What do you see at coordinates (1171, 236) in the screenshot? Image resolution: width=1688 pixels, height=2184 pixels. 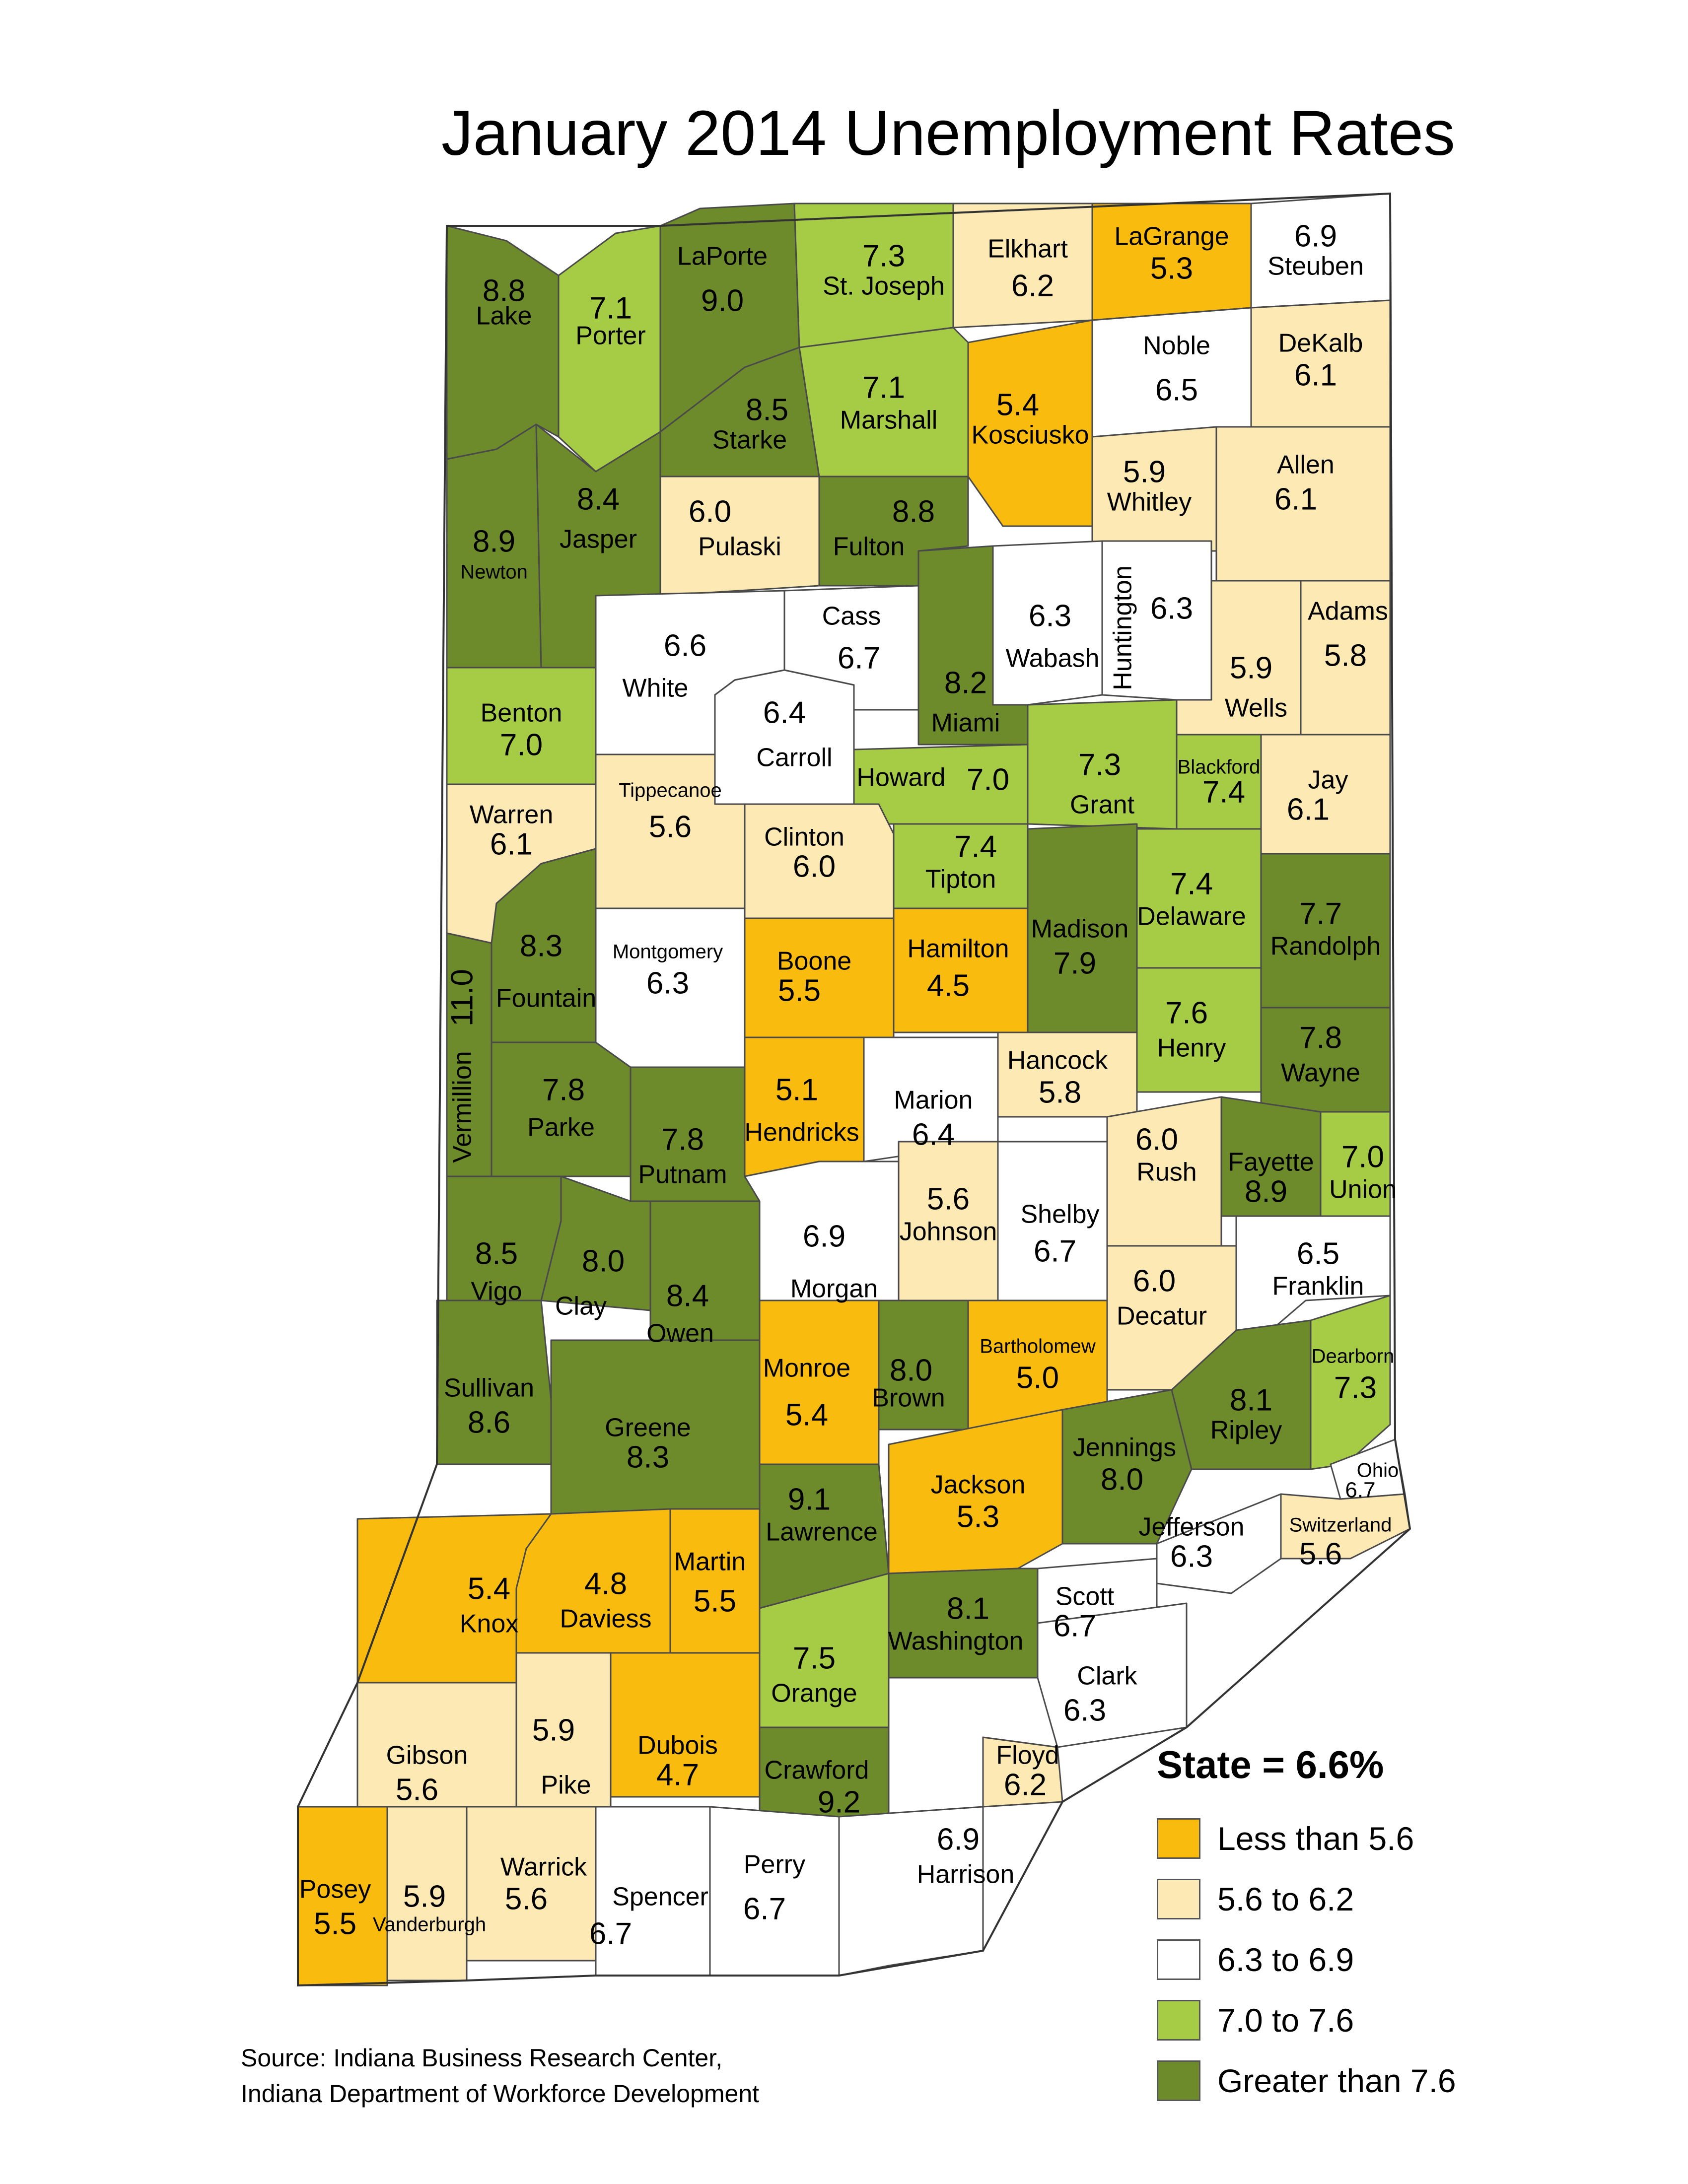 I see `county-name-label: LaGrange` at bounding box center [1171, 236].